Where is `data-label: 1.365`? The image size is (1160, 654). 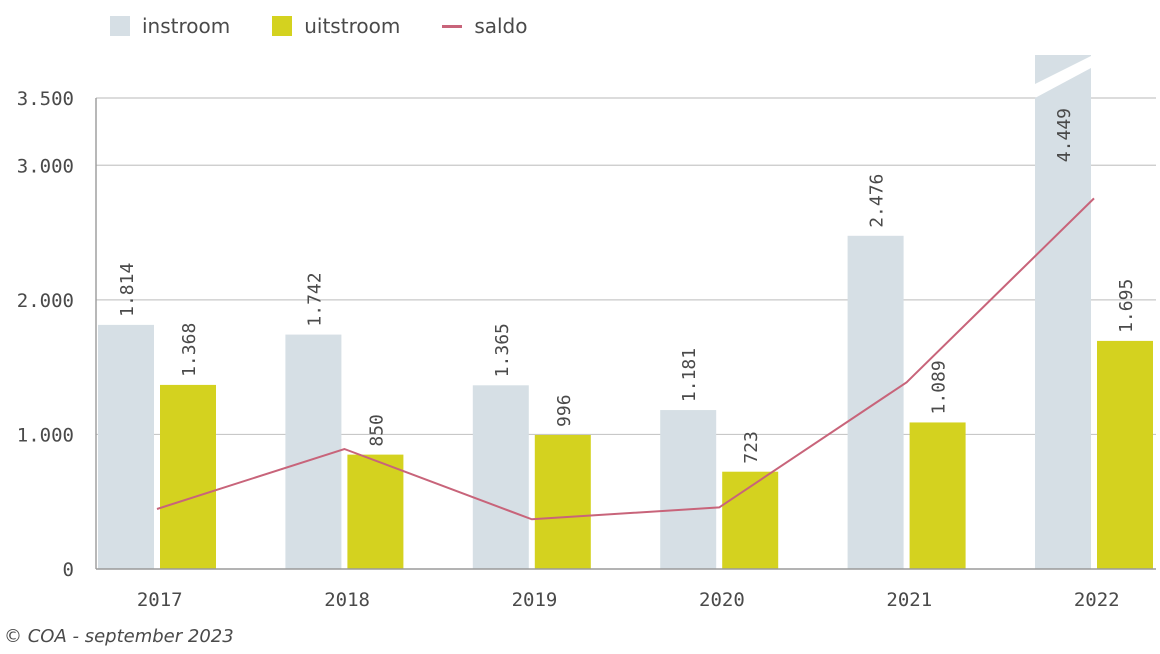 data-label: 1.365 is located at coordinates (502, 350).